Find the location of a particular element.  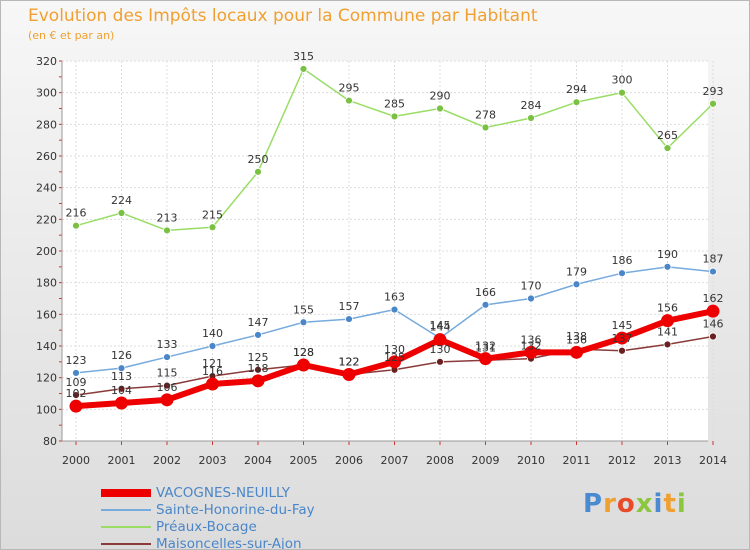

x-tick-label: 2009 is located at coordinates (486, 460).